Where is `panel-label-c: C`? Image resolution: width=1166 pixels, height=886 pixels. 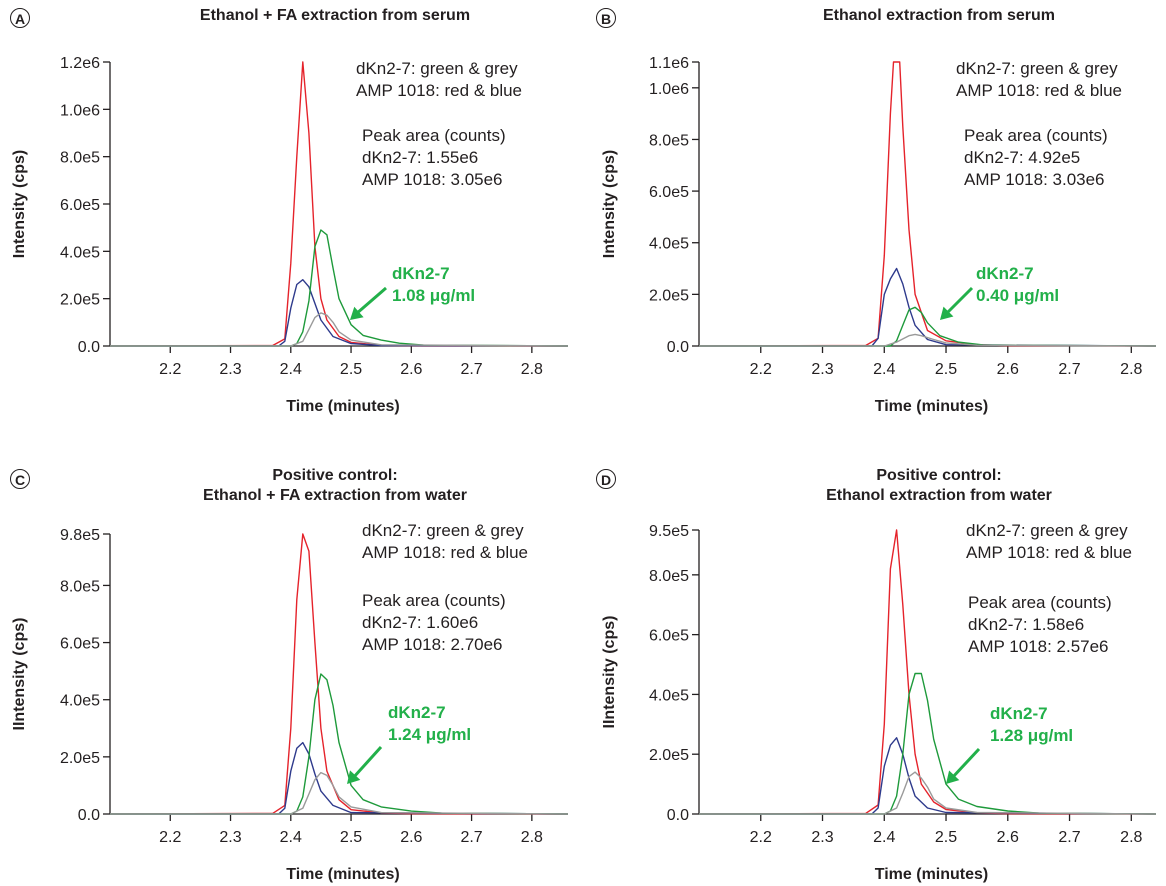
panel-label-c: C is located at coordinates (20, 479).